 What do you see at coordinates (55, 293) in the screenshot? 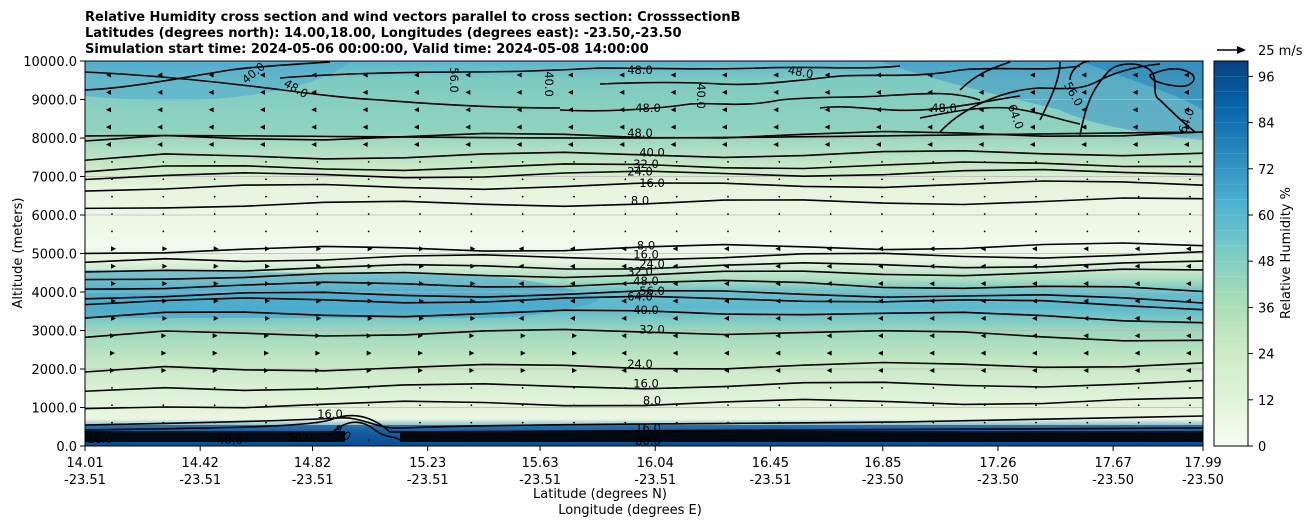
I see `y-tick-label: 4000.0` at bounding box center [55, 293].